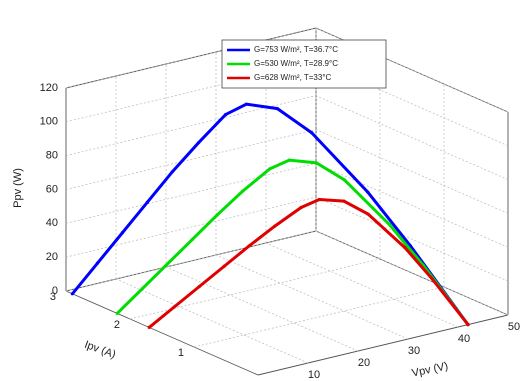 This screenshot has height=381, width=527. Describe the element at coordinates (49, 122) in the screenshot. I see `z-tick-label: 100` at that location.